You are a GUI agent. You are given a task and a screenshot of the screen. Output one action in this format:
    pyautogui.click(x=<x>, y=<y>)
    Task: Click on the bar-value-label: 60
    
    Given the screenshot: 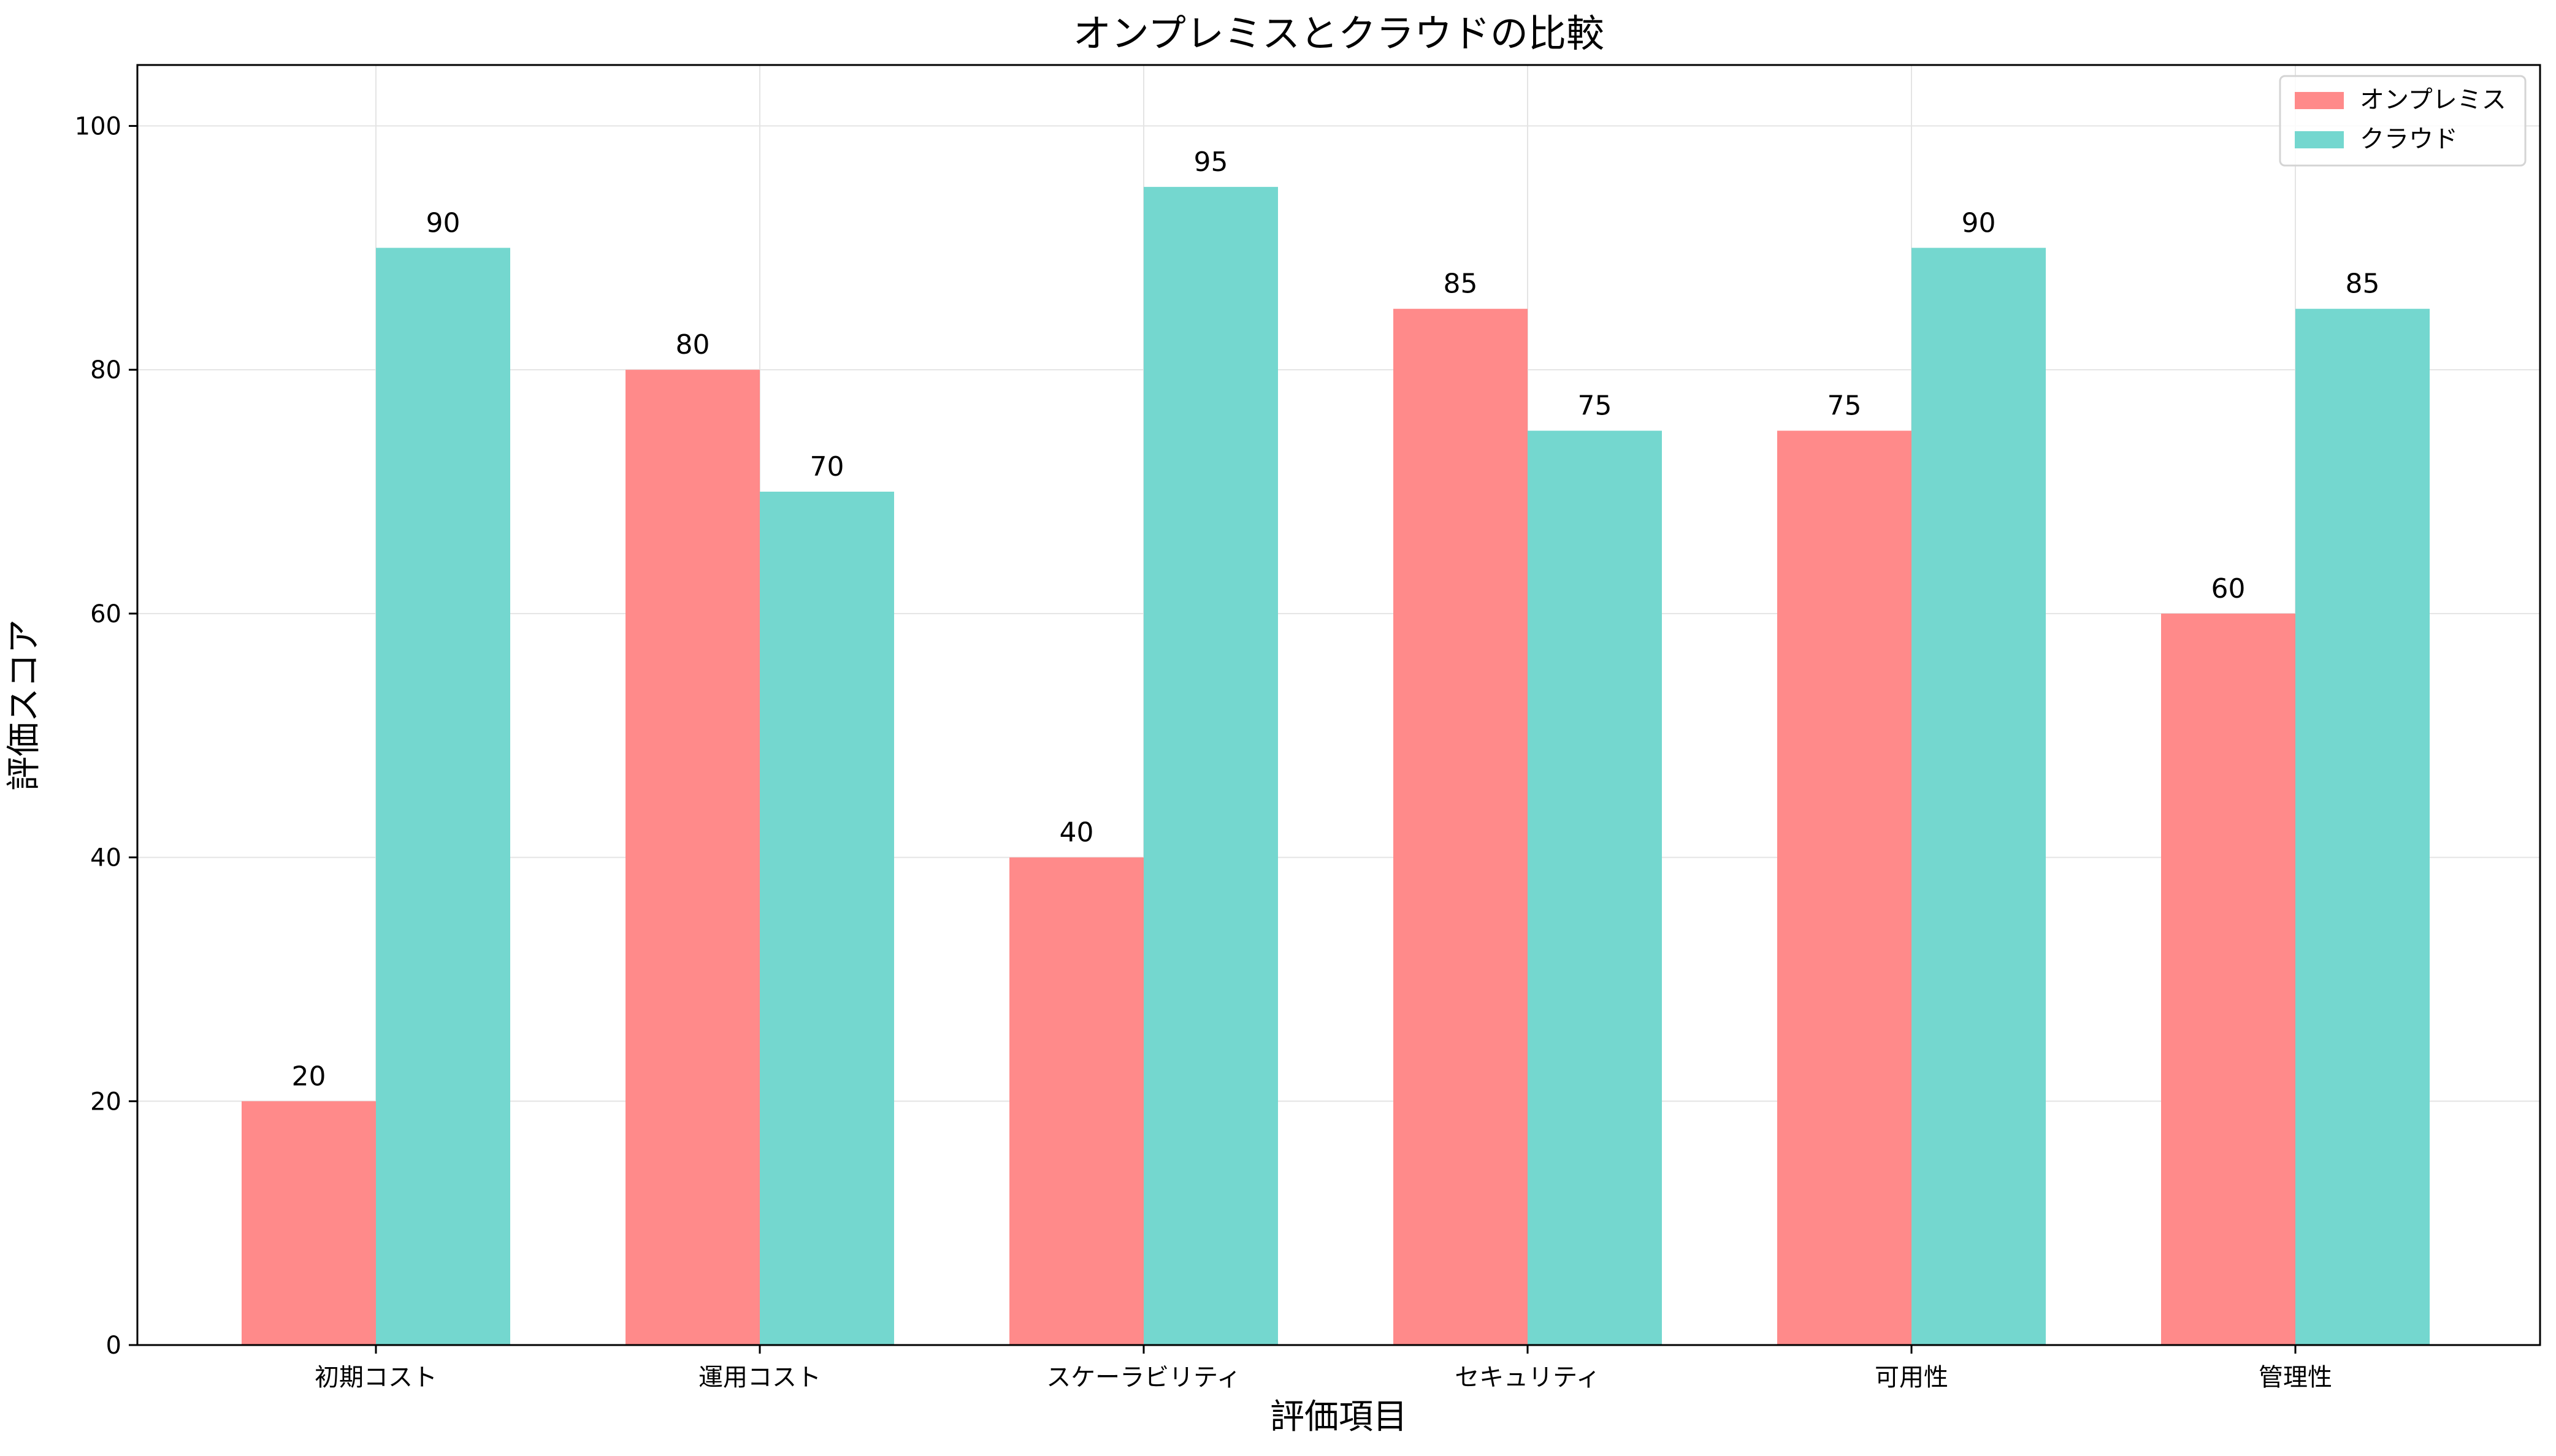 What is the action you would take?
    pyautogui.click(x=2228, y=589)
    